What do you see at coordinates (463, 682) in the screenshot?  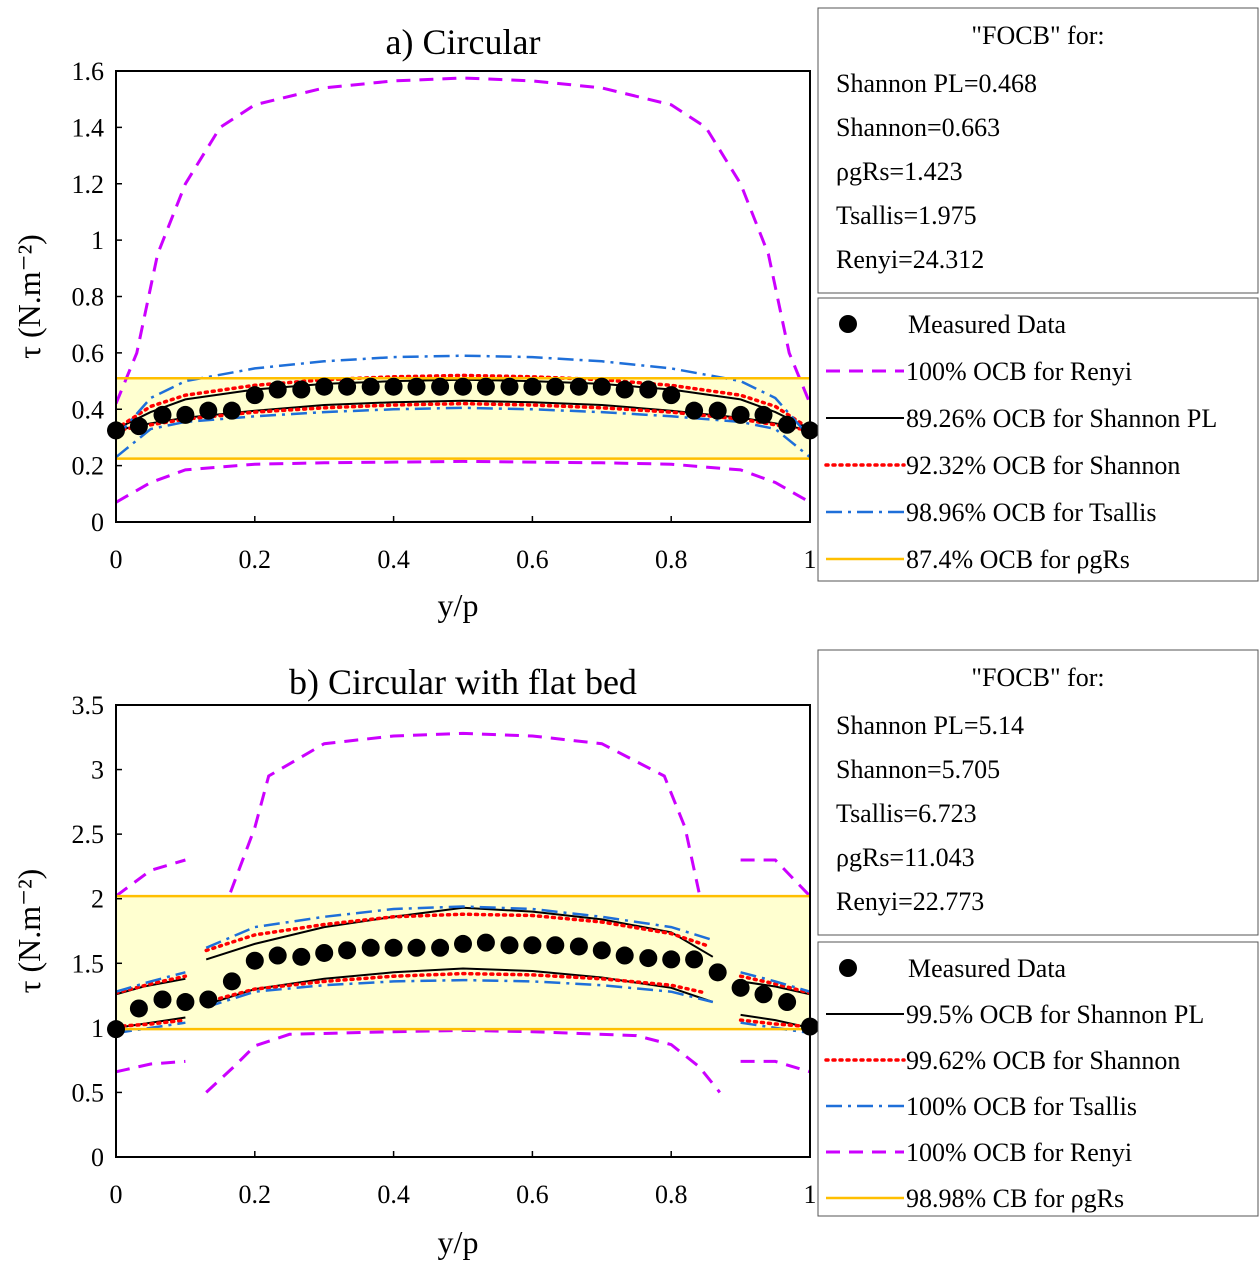 I see `chart-title: b) Circular with flat bed` at bounding box center [463, 682].